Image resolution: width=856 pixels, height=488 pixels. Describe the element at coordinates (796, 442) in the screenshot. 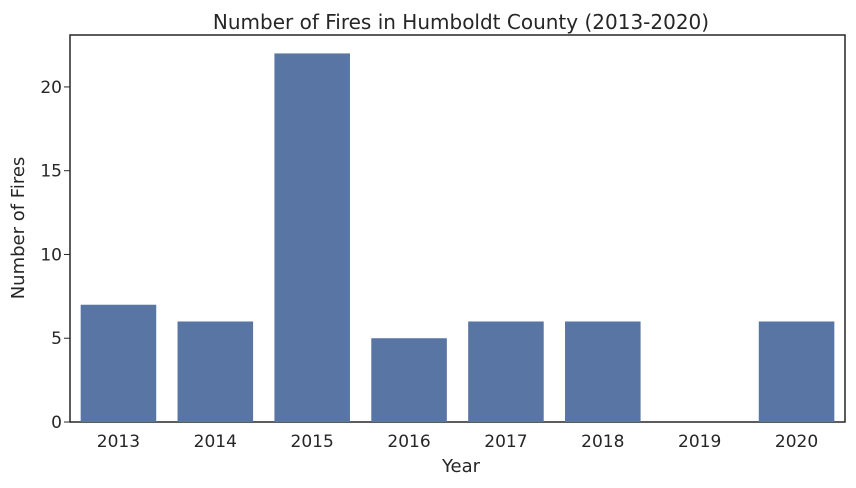

I see `x-tick-label-2020: 2020` at that location.